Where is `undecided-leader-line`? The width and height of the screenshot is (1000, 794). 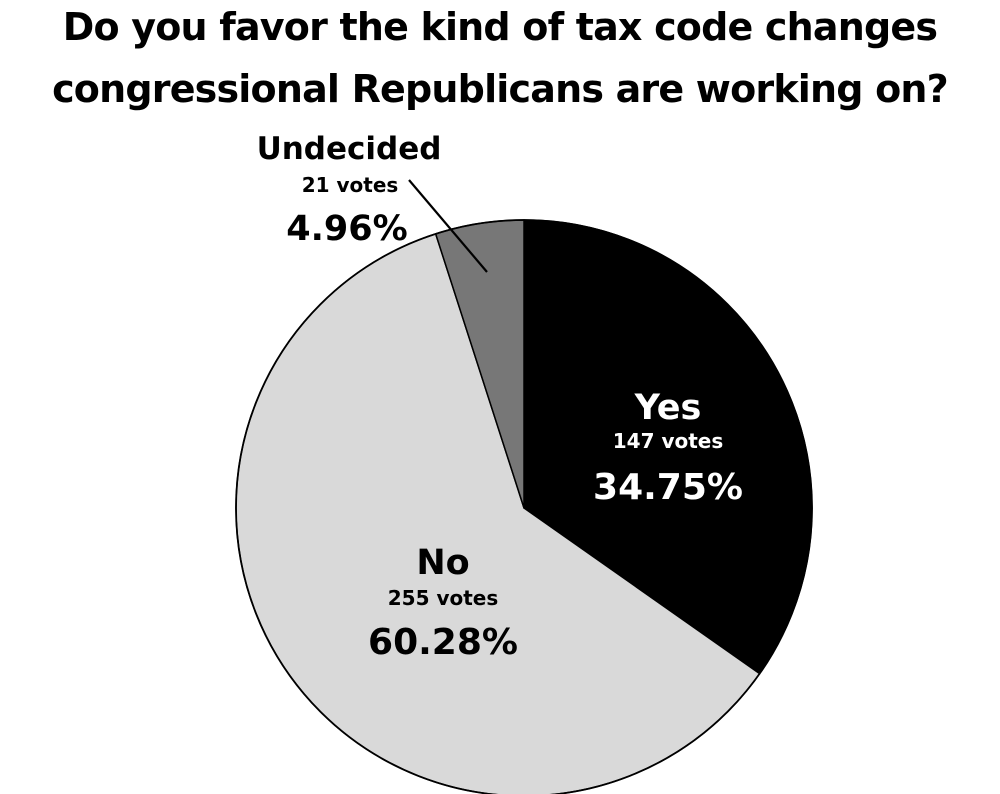
undecided-leader-line is located at coordinates (448, 226).